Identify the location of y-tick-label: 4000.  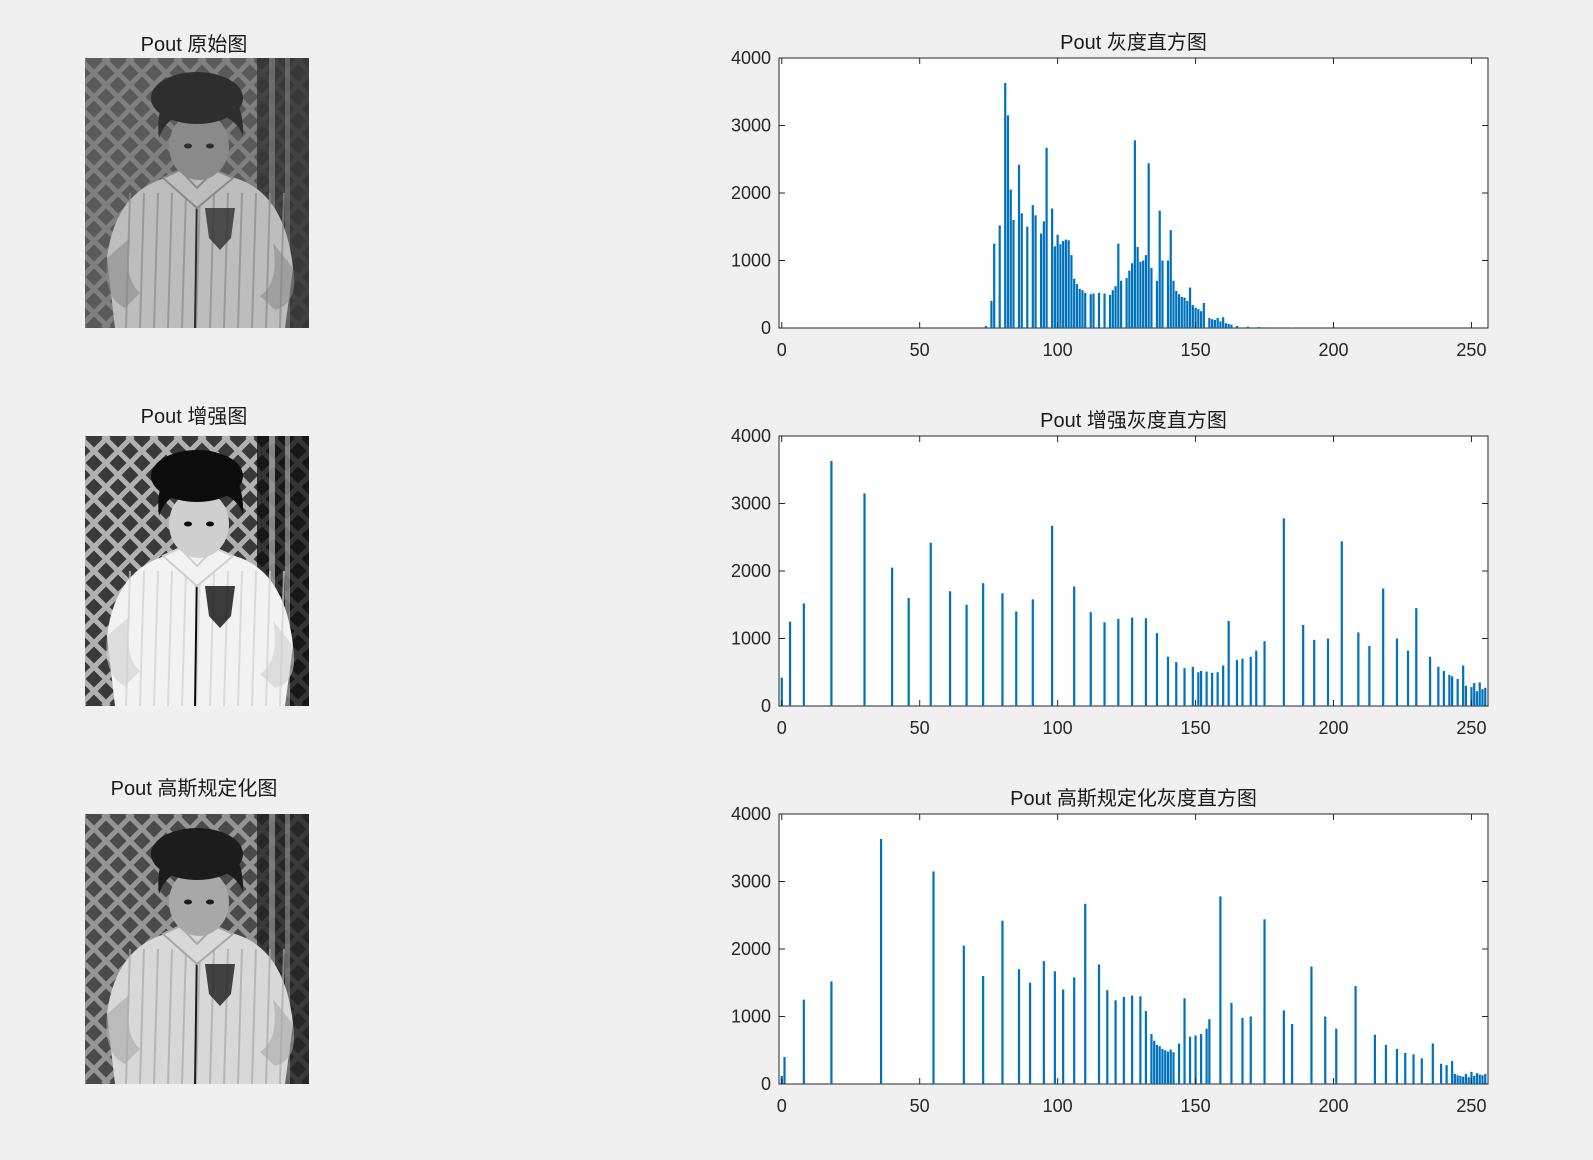
(751, 436).